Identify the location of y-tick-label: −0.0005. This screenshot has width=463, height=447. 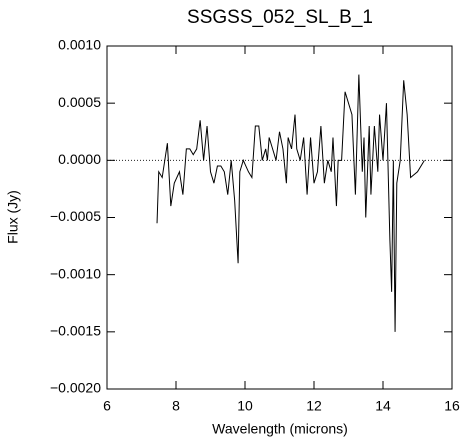
(75, 216).